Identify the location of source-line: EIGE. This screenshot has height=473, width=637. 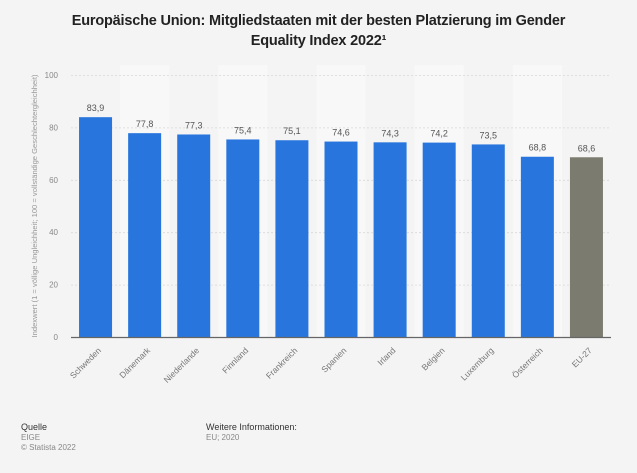
(31, 437).